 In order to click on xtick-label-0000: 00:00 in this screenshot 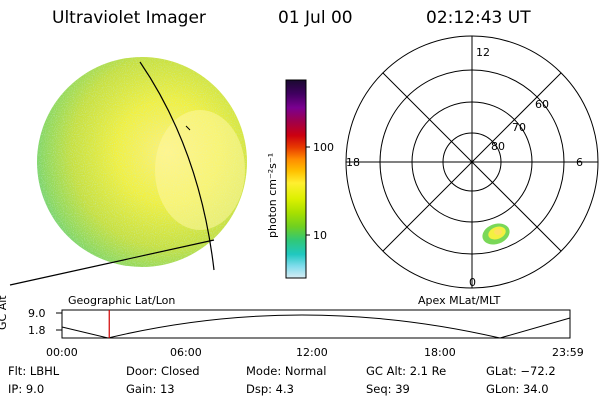, I will do `click(62, 352)`.